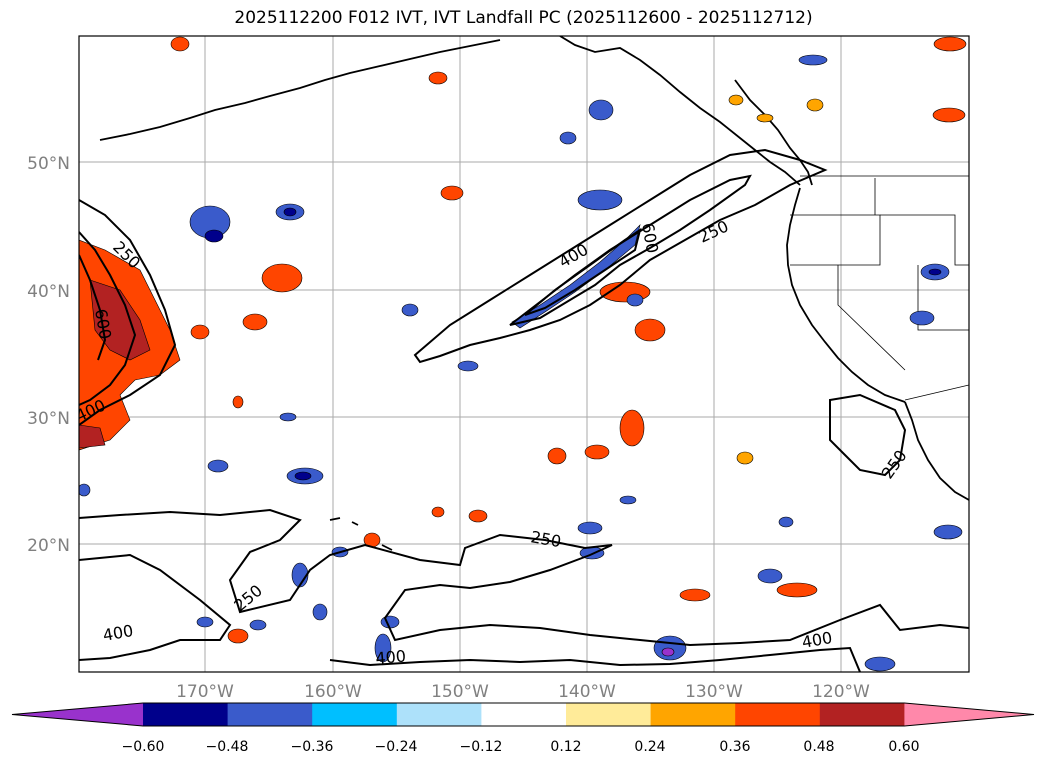 The width and height of the screenshot is (1047, 765). What do you see at coordinates (143, 747) in the screenshot?
I see `colorbar-tick-label: −0.60` at bounding box center [143, 747].